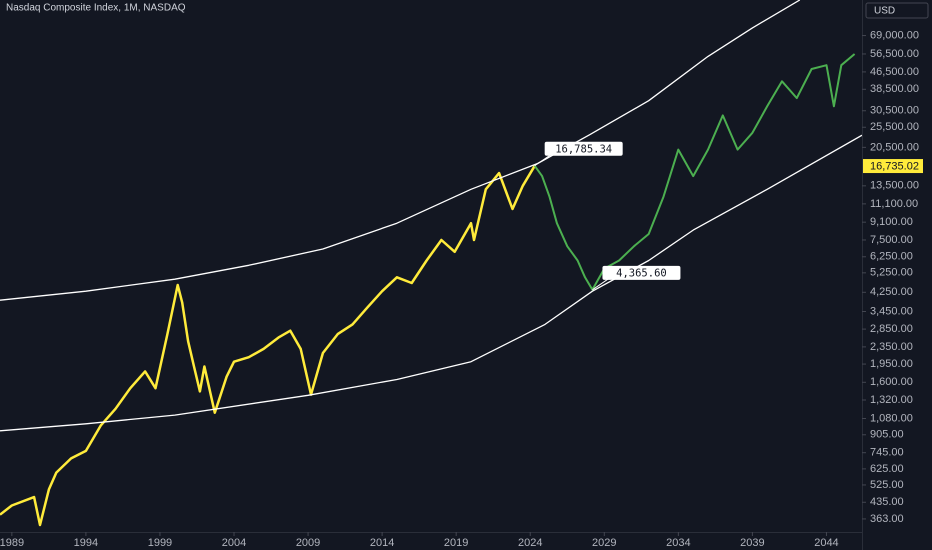  What do you see at coordinates (456, 543) in the screenshot?
I see `x-tick-label: 2019` at bounding box center [456, 543].